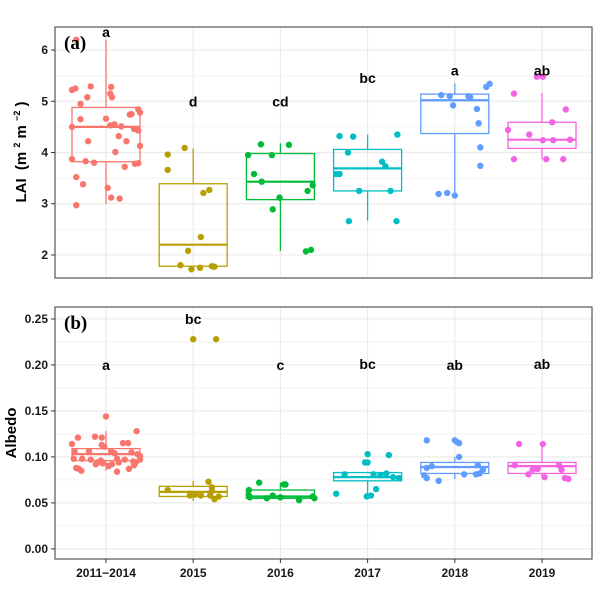 The height and width of the screenshot is (600, 600). Describe the element at coordinates (44, 101) in the screenshot. I see `y-tick-label: 5` at that location.